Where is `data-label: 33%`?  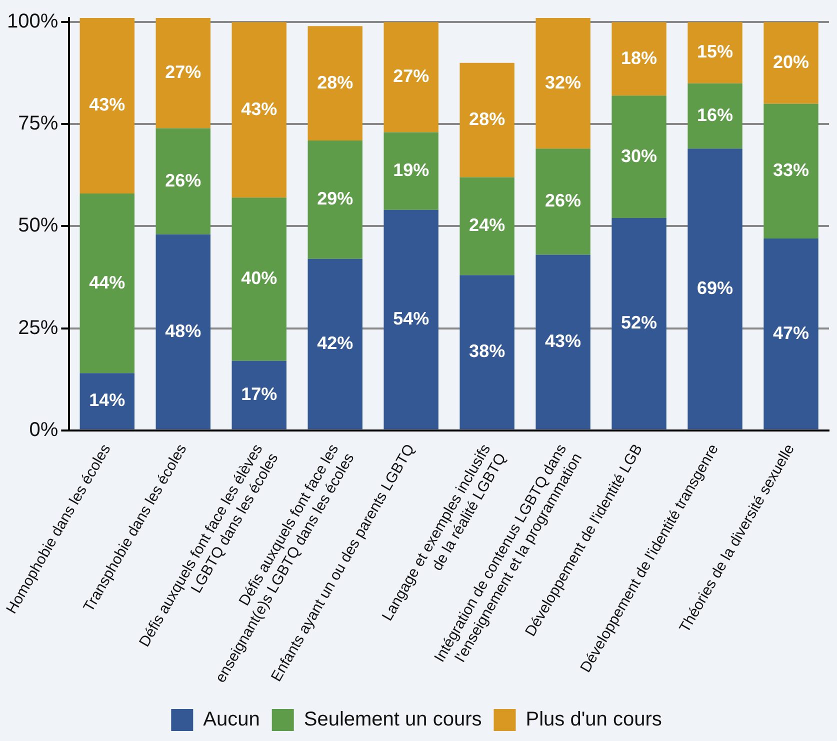 data-label: 33% is located at coordinates (791, 170).